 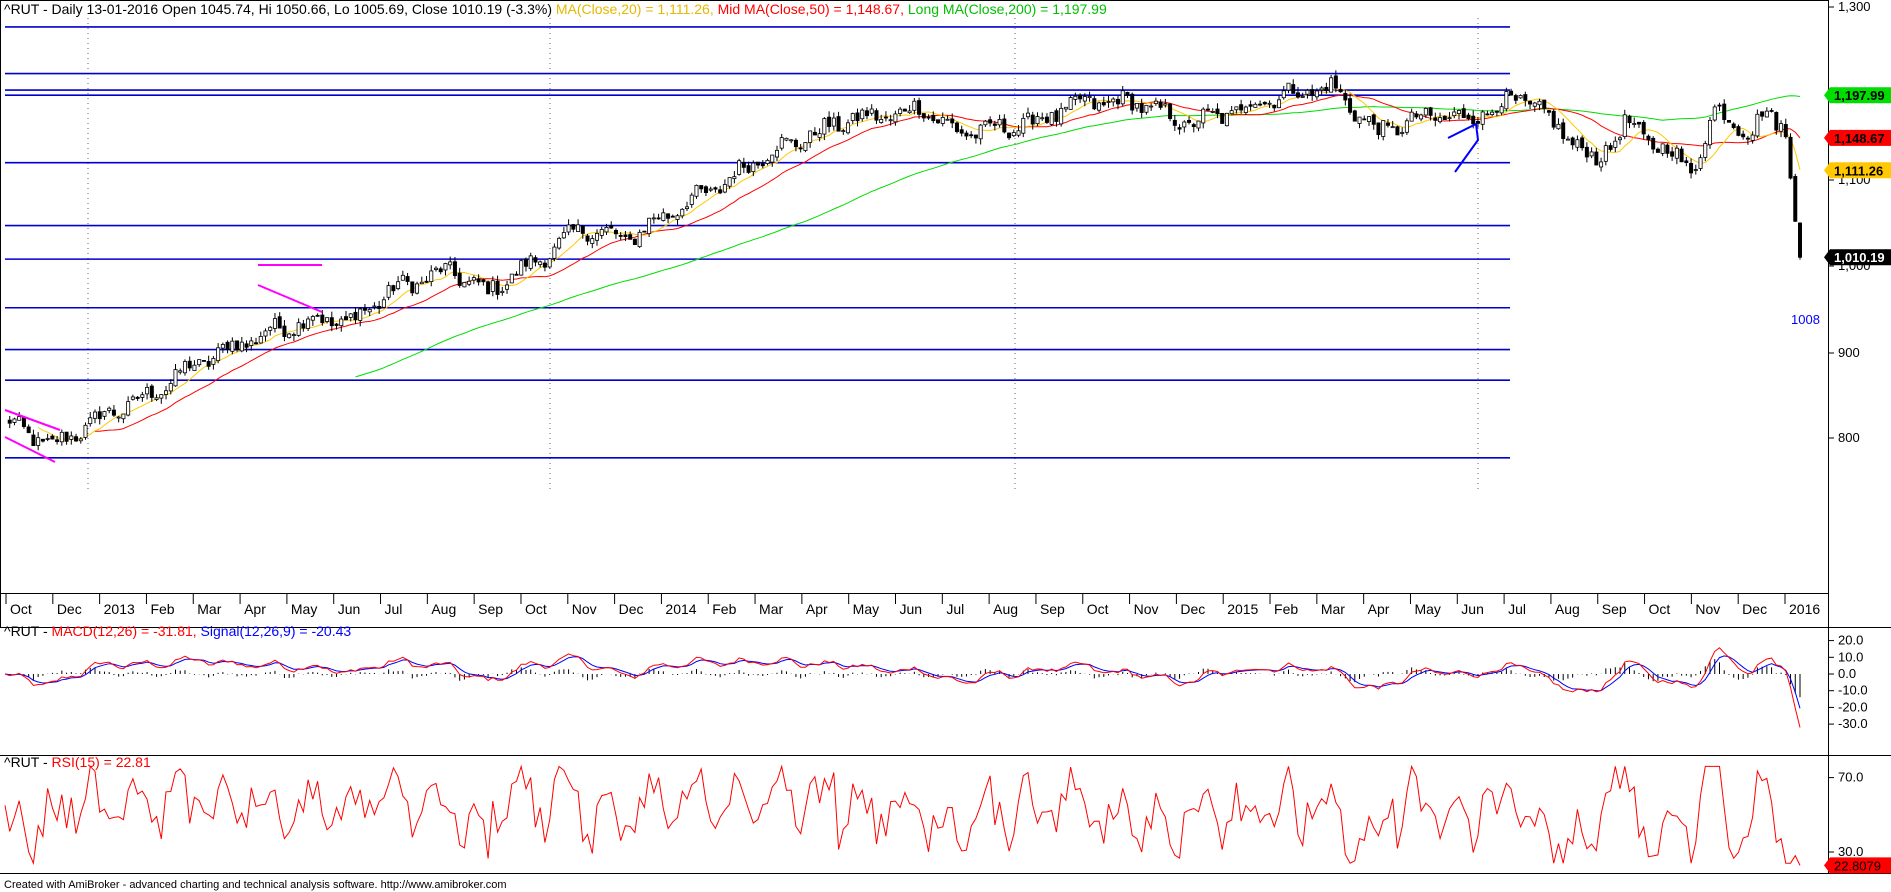 What do you see at coordinates (1854, 7) in the screenshot?
I see `price-tick-label: 1,300` at bounding box center [1854, 7].